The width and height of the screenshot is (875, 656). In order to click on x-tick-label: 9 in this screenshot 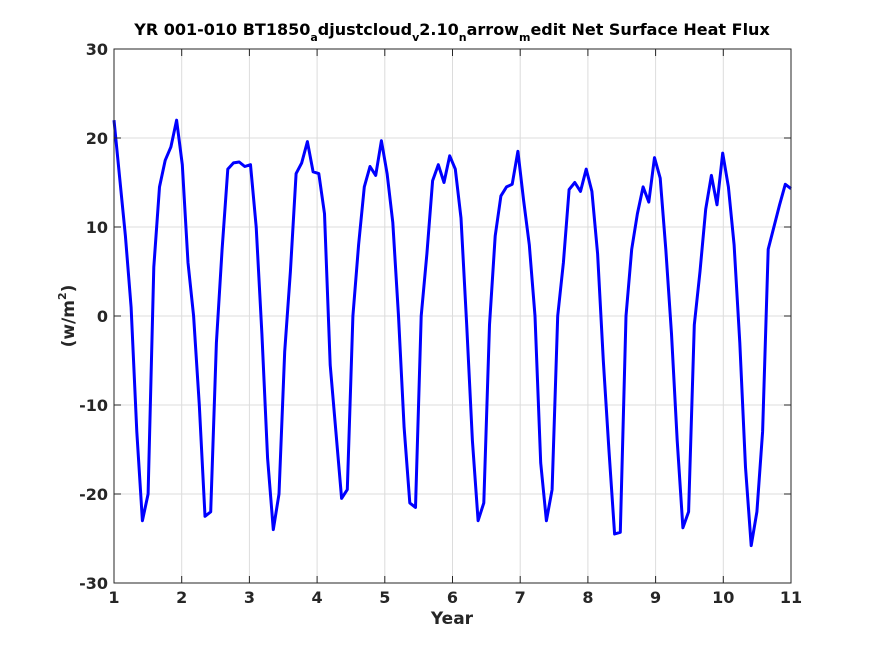, I will do `click(655, 597)`.